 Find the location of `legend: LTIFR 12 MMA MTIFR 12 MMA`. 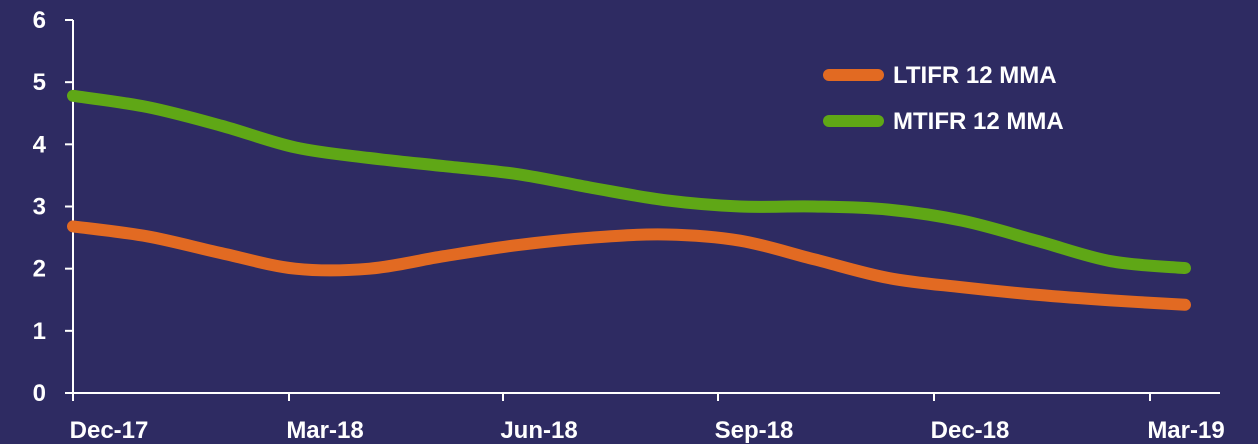

legend: LTIFR 12 MMA MTIFR 12 MMA is located at coordinates (943, 98).